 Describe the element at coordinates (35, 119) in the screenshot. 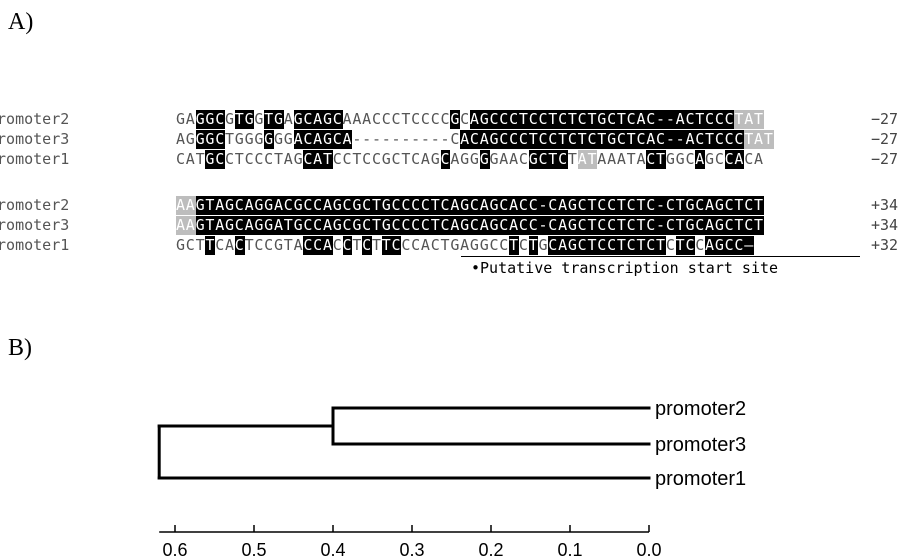

I see `sequence-name: promoter2` at that location.